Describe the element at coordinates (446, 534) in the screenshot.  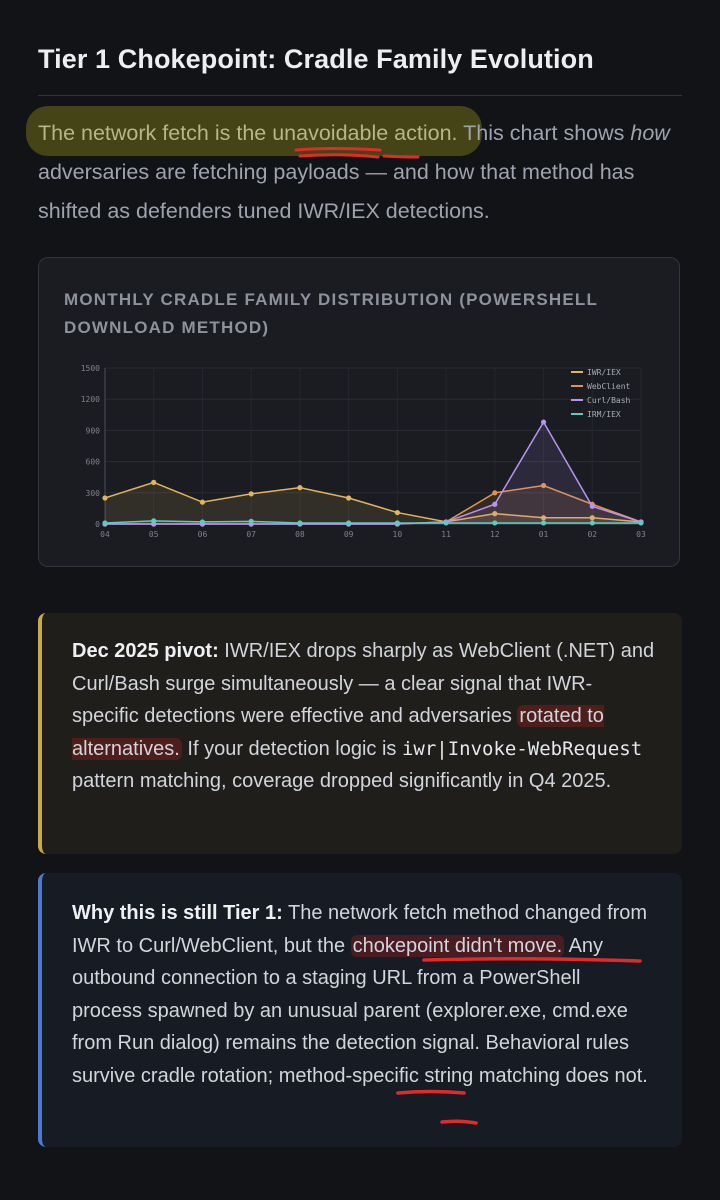
I see `x-tick-label: 11` at that location.